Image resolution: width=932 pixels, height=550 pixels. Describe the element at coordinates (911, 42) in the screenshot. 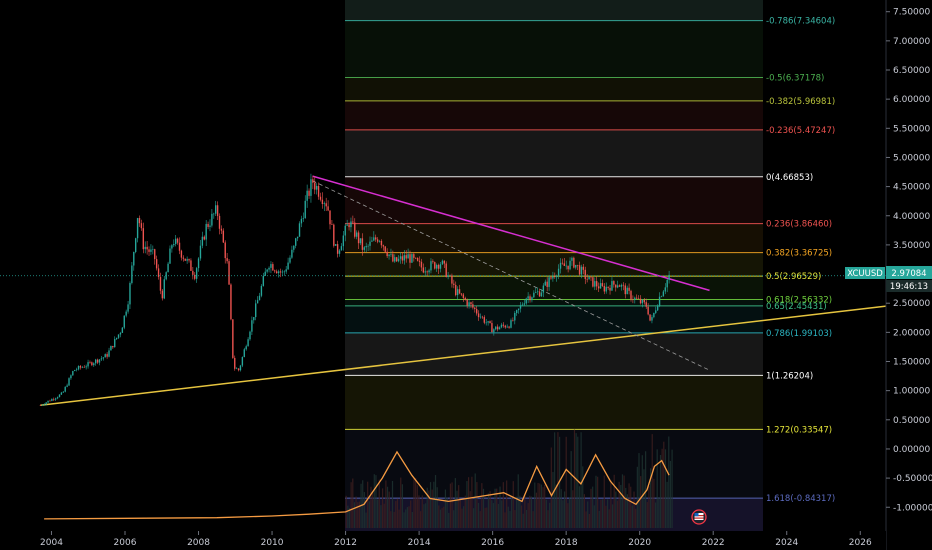

I see `price-tick-label: 7.00000` at that location.